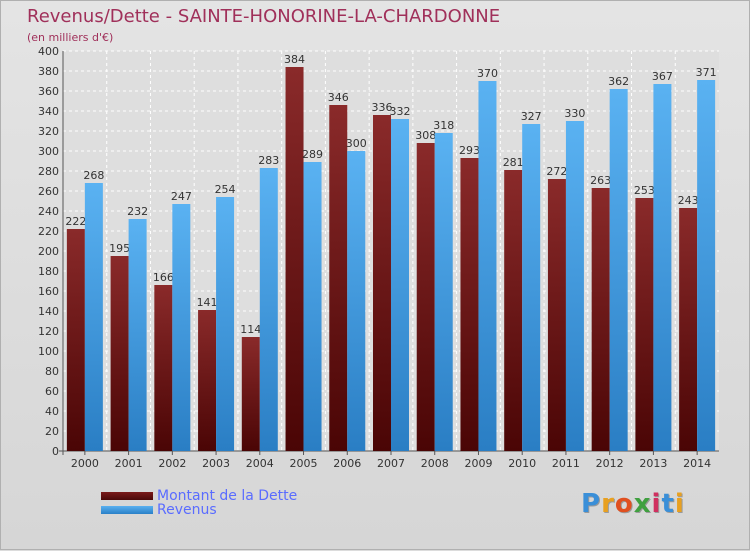 The width and height of the screenshot is (750, 551). Describe the element at coordinates (48, 211) in the screenshot. I see `y-tick-label: 240` at that location.